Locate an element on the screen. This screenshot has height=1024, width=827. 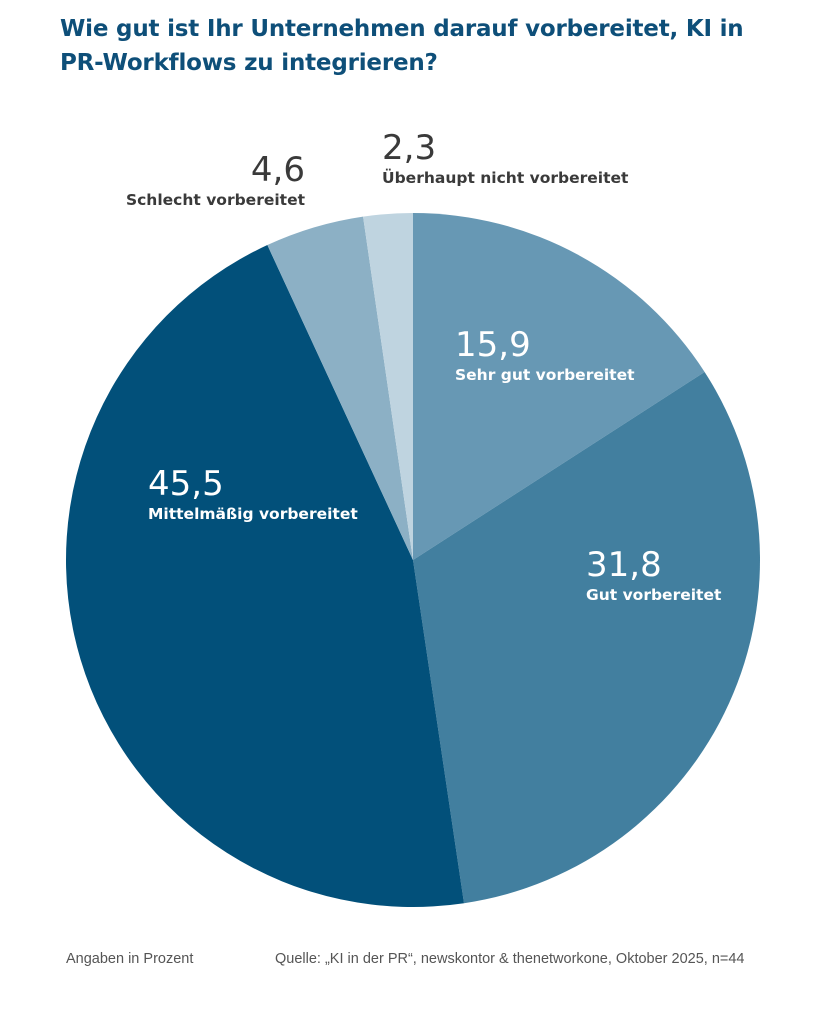
label-sehr-gut: 15,9 Sehr gut vorbereitet is located at coordinates (545, 355).